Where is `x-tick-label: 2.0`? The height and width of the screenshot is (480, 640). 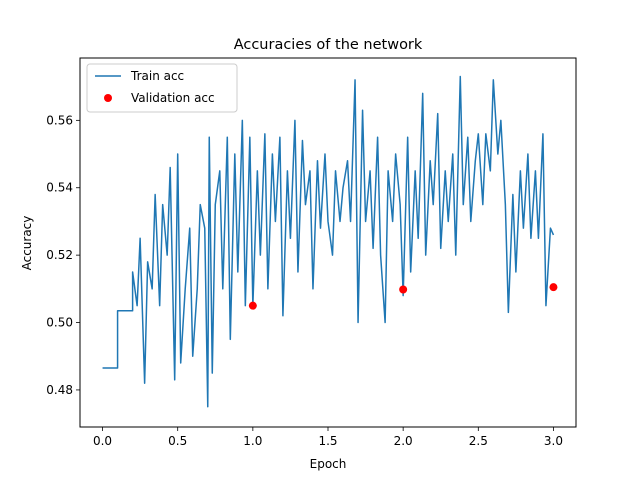 x-tick-label: 2.0 is located at coordinates (403, 441).